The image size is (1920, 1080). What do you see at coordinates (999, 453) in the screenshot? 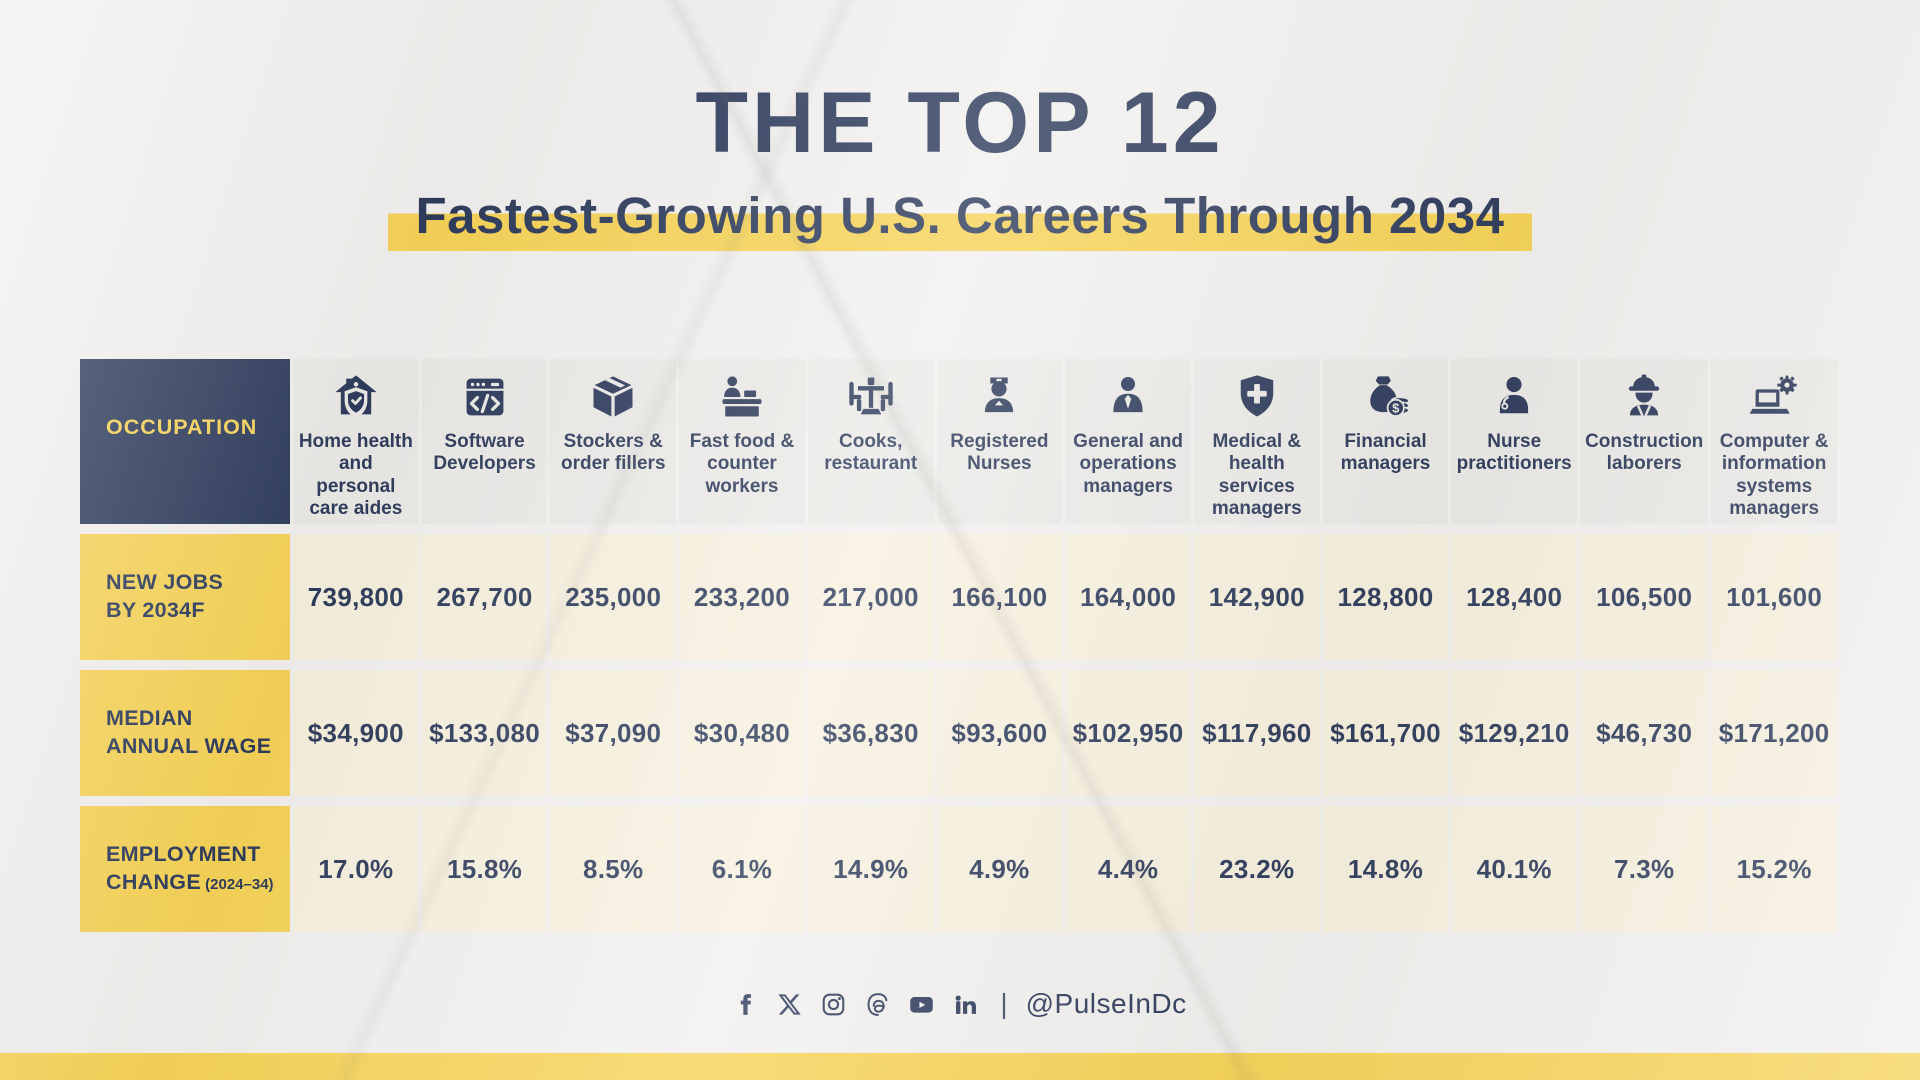
I see `occupation-name: Registered Nurses` at bounding box center [999, 453].